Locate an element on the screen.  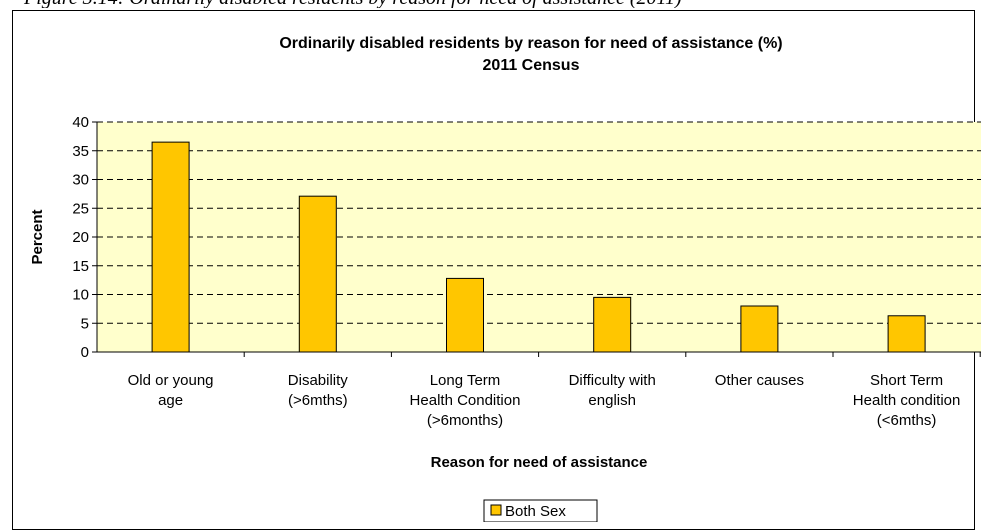
x-category-label-line: Health Condition is located at coordinates (465, 400).